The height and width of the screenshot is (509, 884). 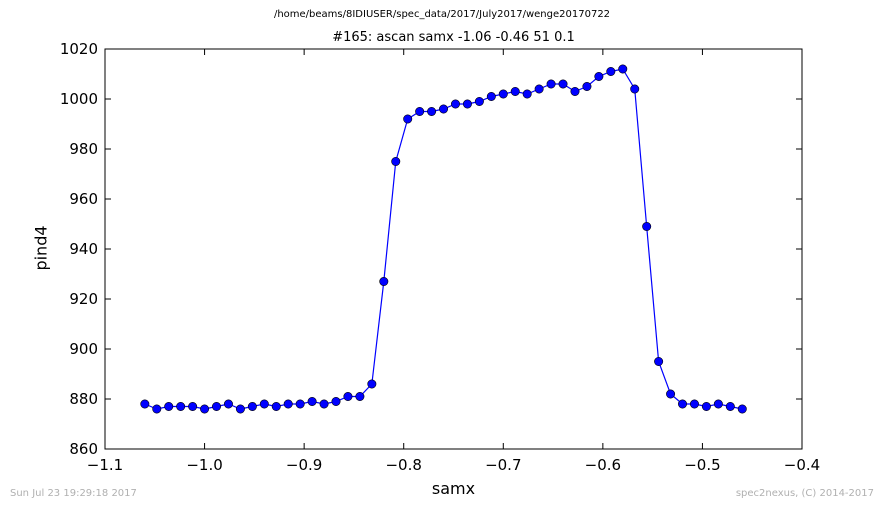 I want to click on timestamp-footer: Sun Jul 23 19:29:18 2017, so click(x=73, y=493).